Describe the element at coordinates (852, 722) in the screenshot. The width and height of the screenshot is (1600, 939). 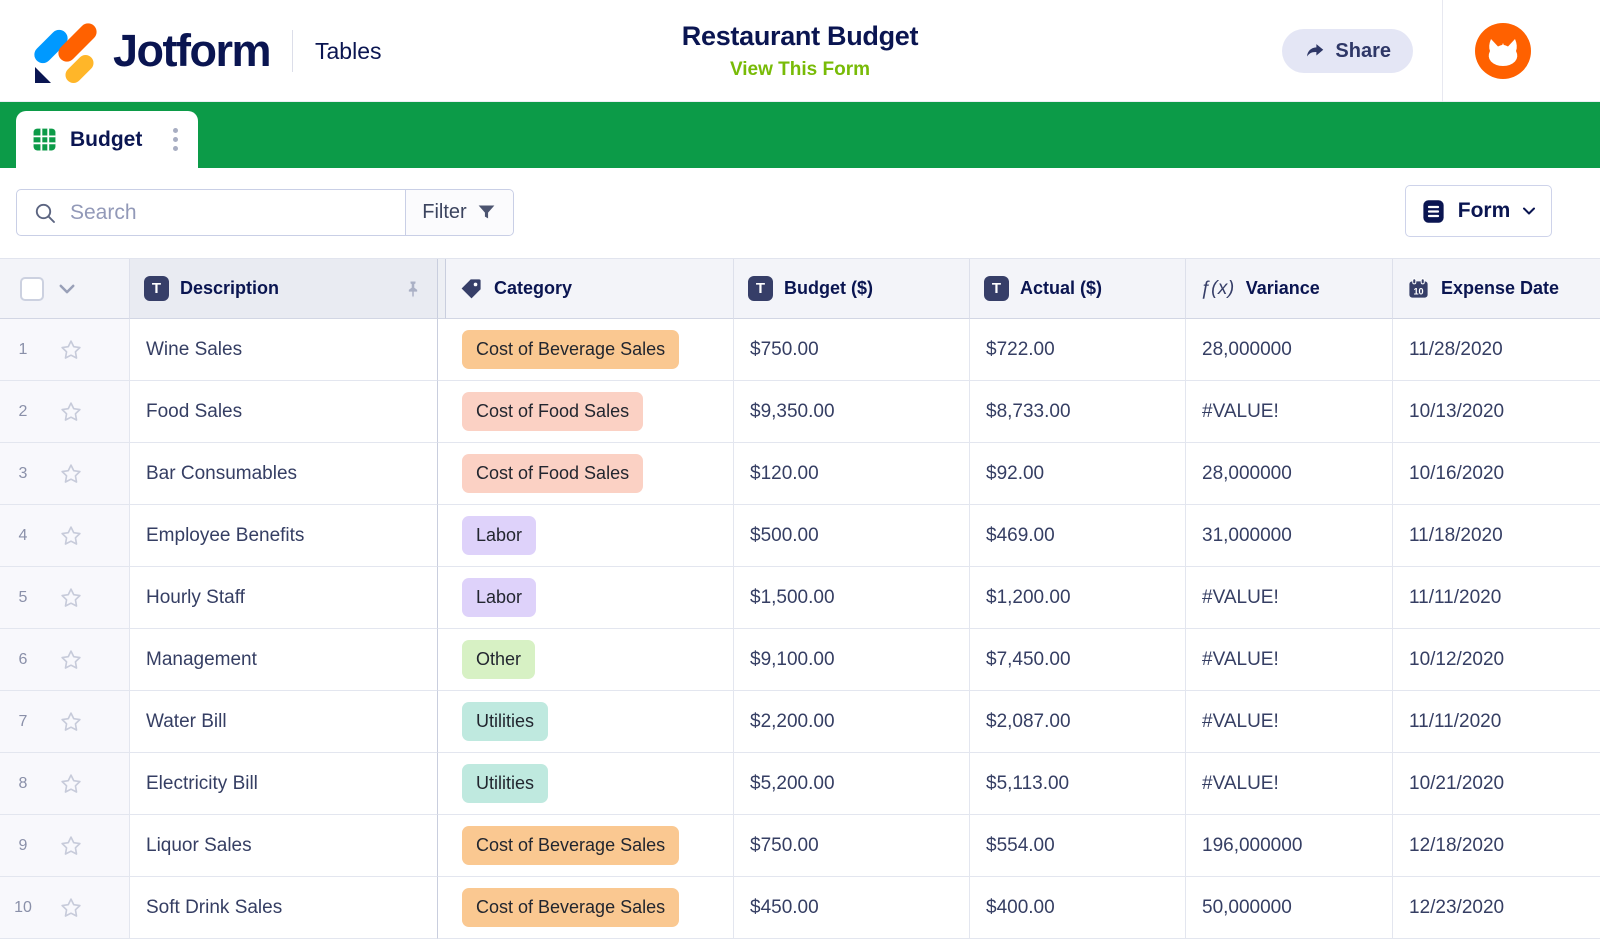
I see `budget-cell: $2,200.00` at that location.